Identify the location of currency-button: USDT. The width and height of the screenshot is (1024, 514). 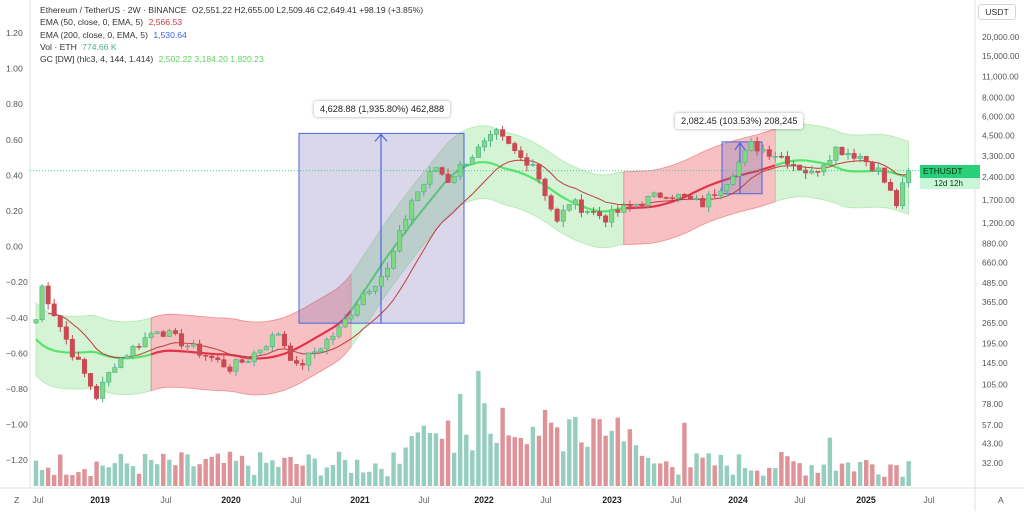
(997, 12).